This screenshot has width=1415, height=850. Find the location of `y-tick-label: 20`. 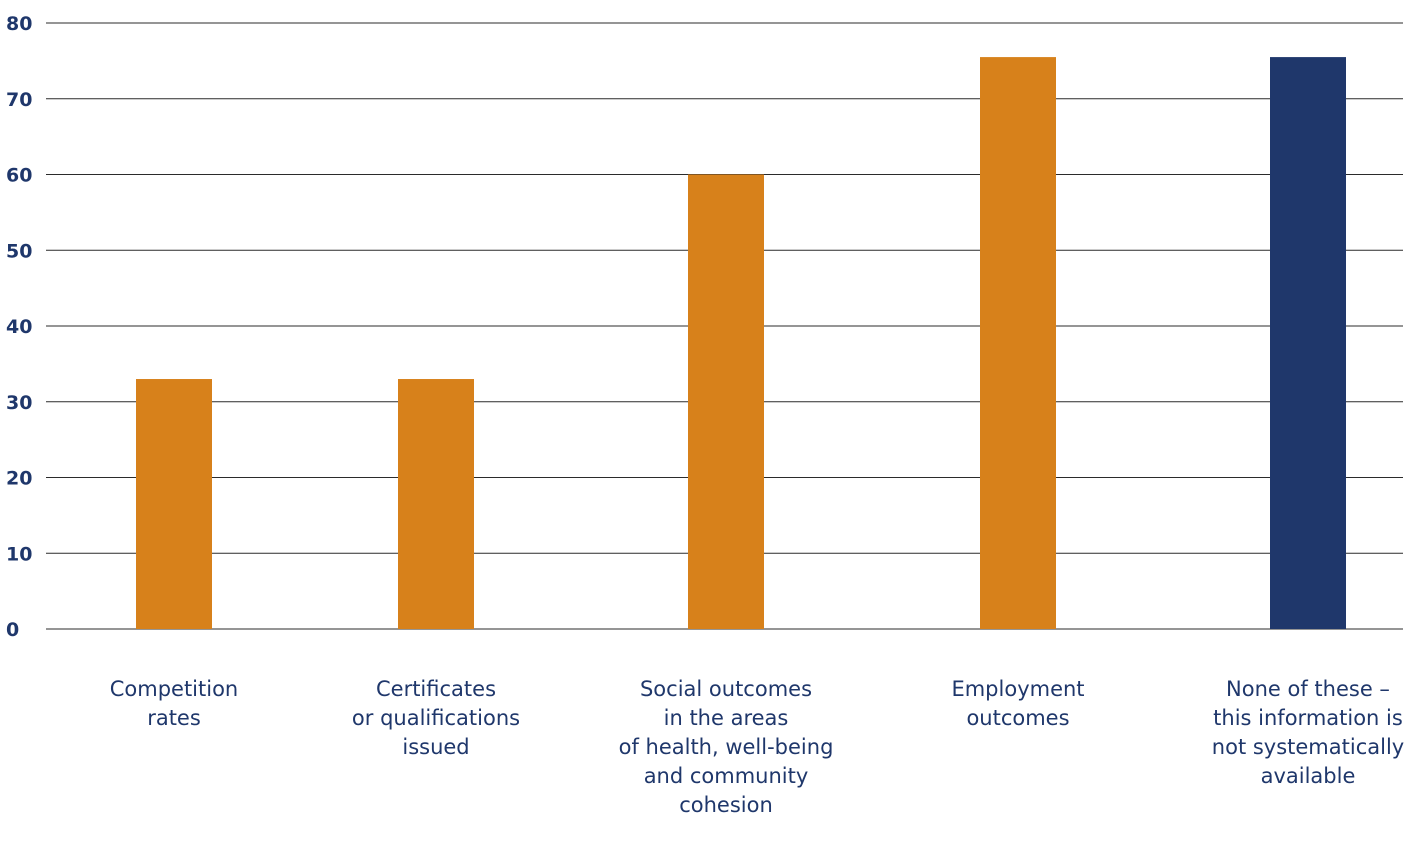

y-tick-label: 20 is located at coordinates (19, 479).